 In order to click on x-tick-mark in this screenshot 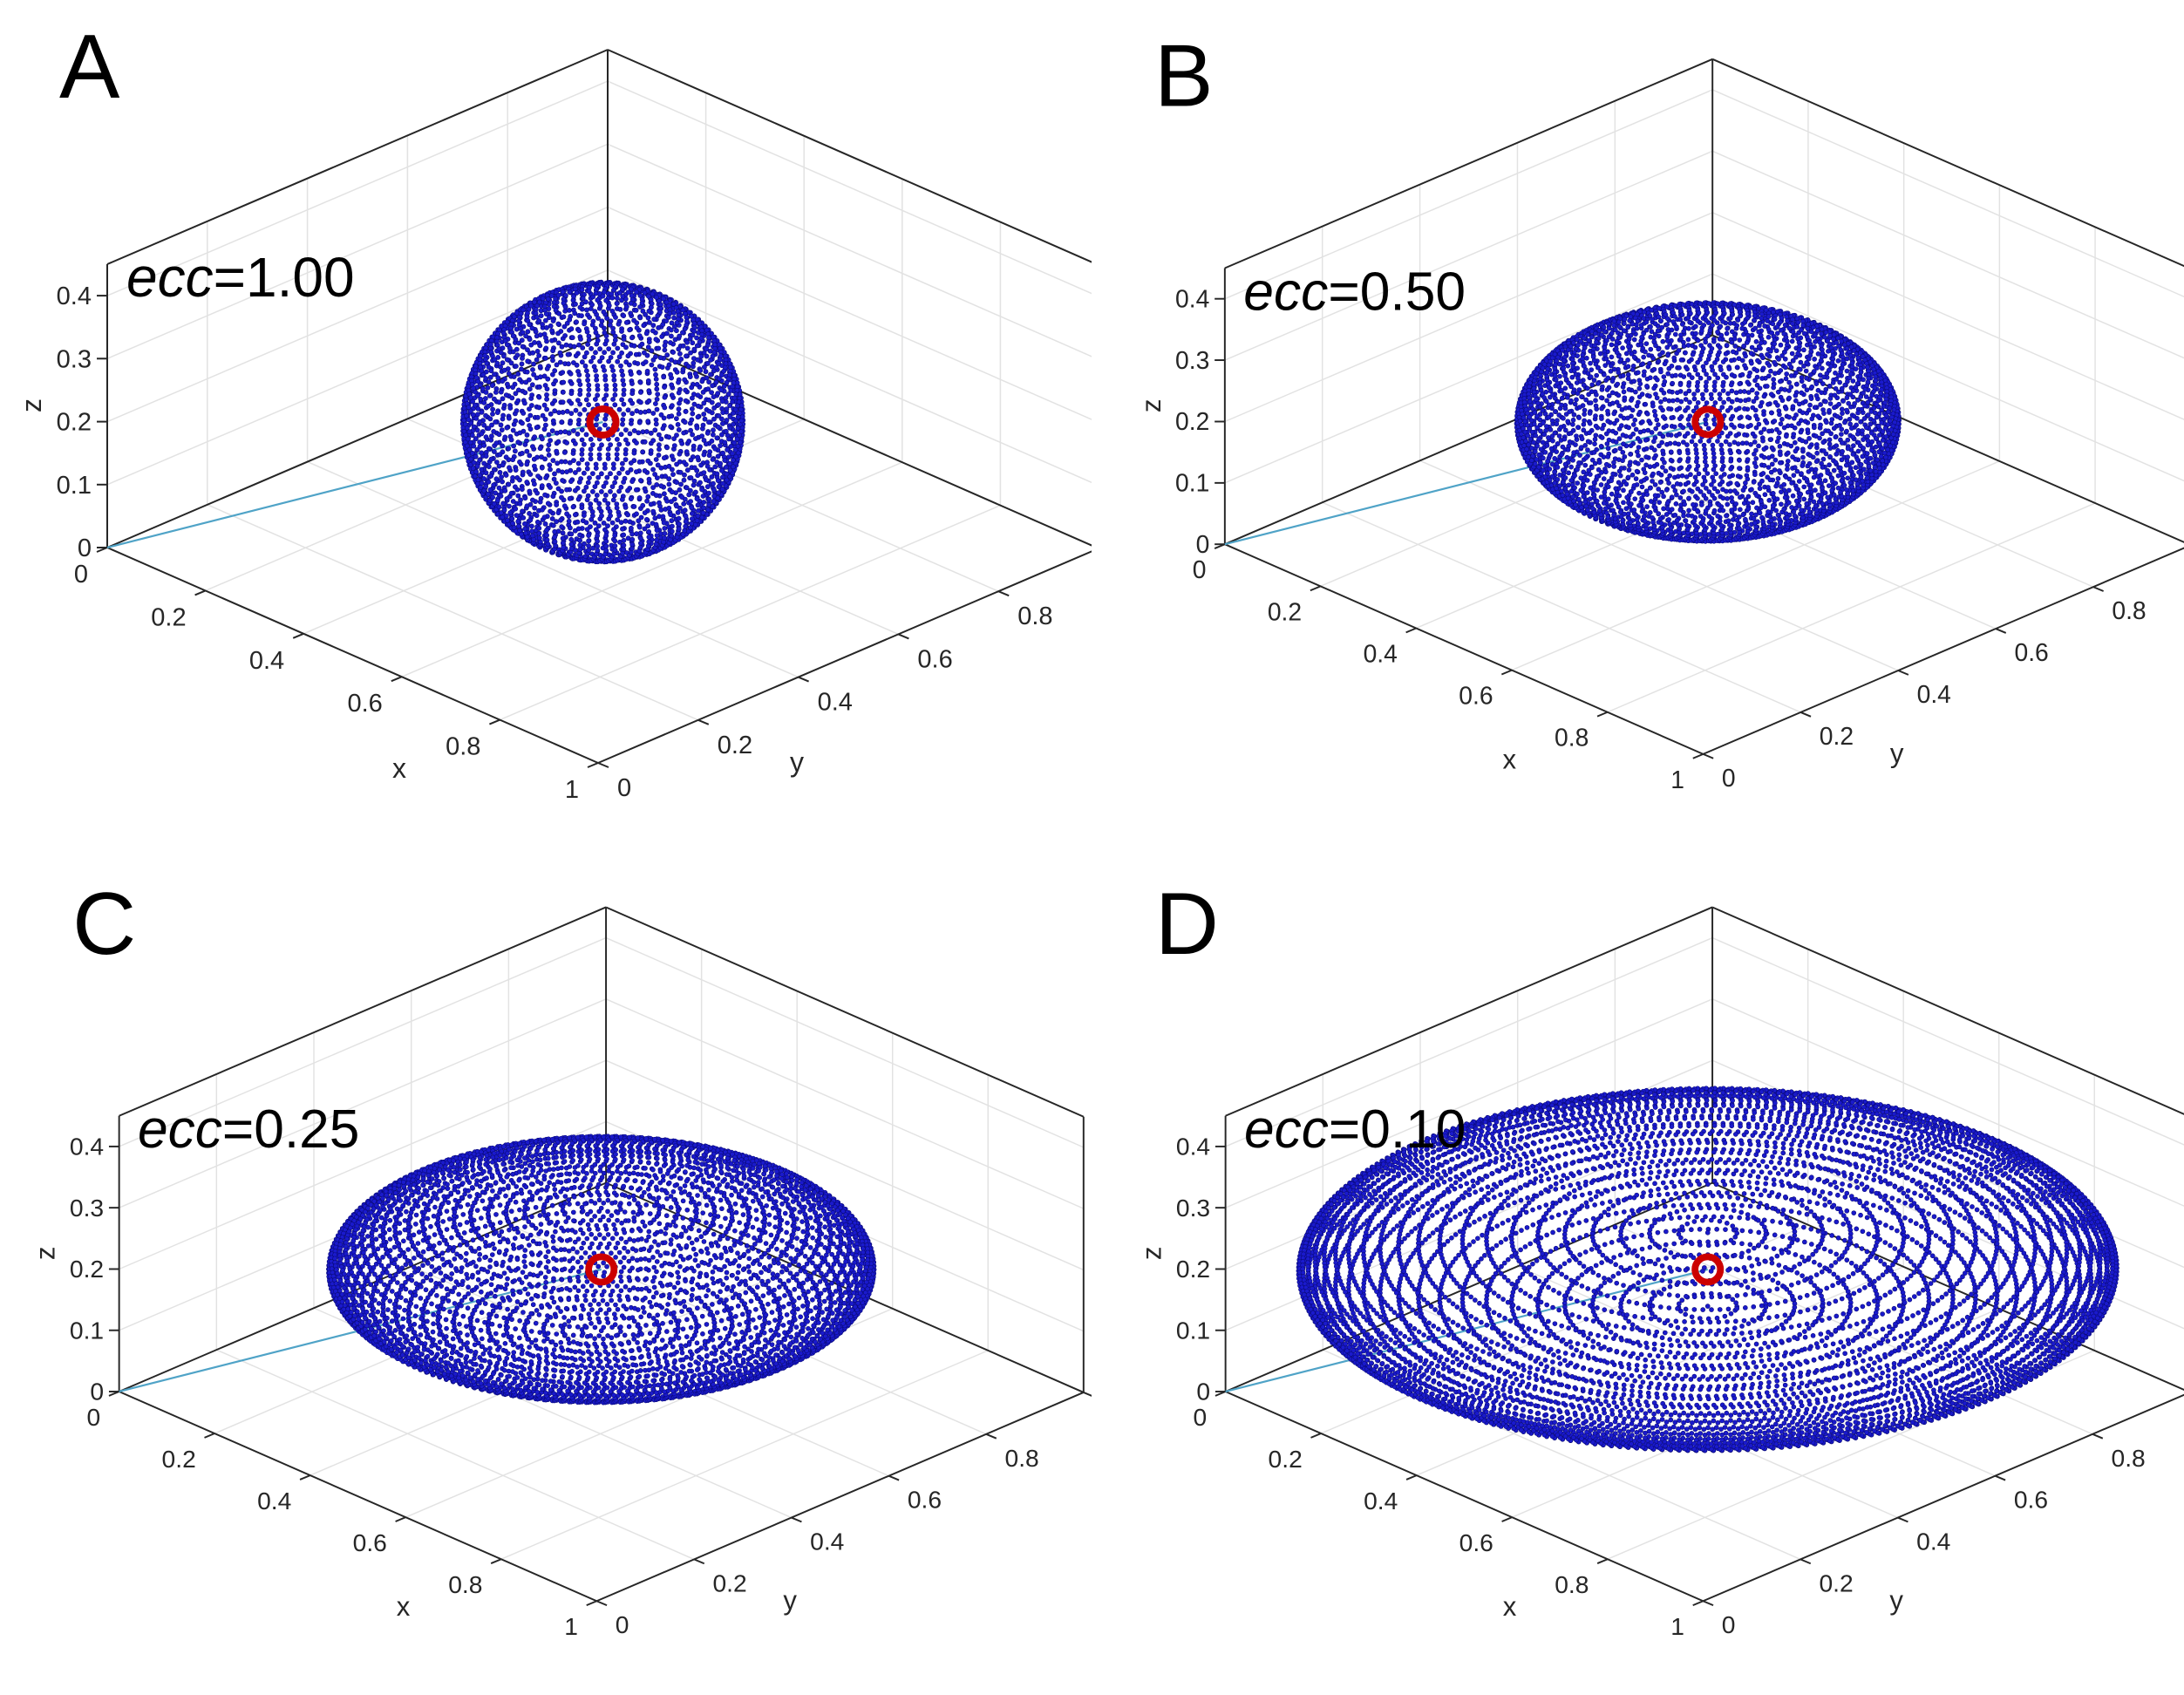, I will do `click(1411, 630)`.